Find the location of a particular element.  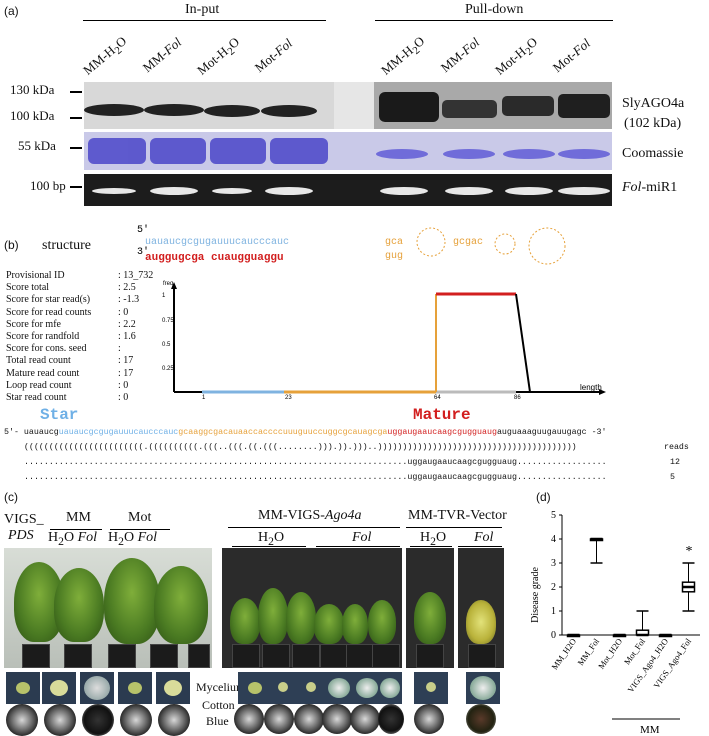

stats-row: Score for cons. seed: is located at coordinates (63, 349).